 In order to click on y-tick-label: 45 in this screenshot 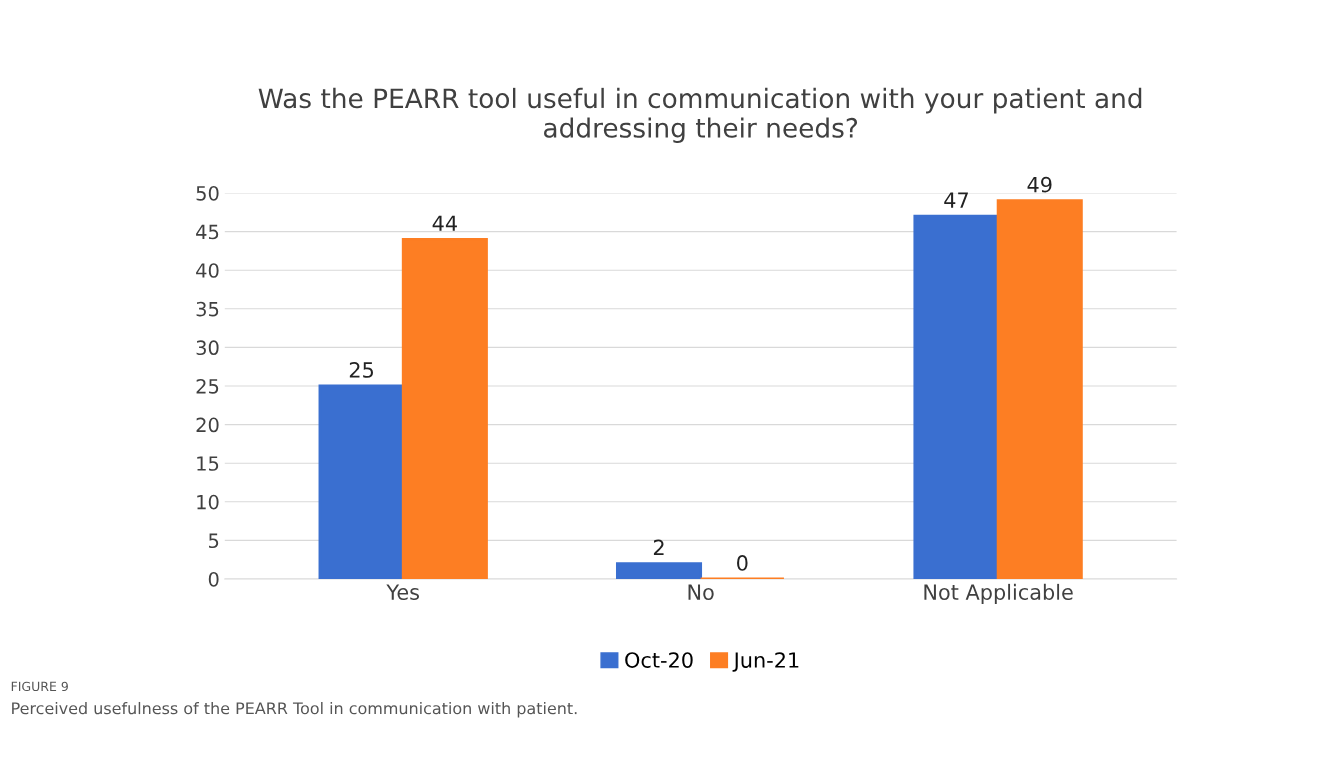, I will do `click(207, 232)`.